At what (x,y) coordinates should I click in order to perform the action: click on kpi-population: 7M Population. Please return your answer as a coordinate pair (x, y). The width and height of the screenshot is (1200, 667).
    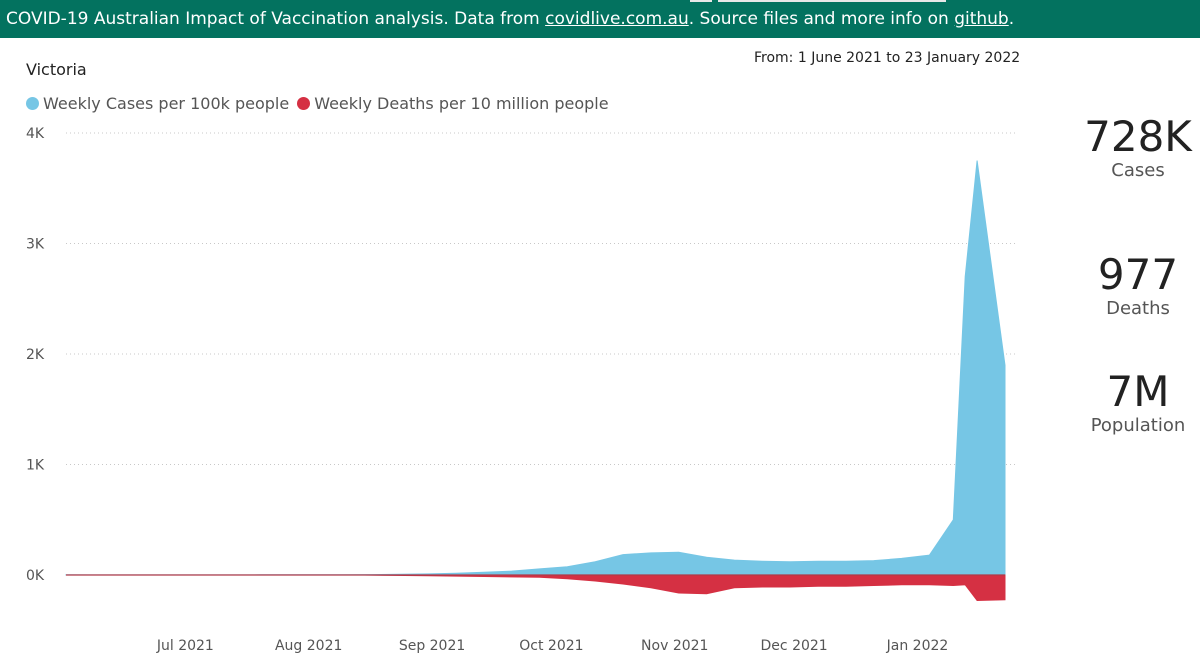
    Looking at the image, I should click on (1138, 402).